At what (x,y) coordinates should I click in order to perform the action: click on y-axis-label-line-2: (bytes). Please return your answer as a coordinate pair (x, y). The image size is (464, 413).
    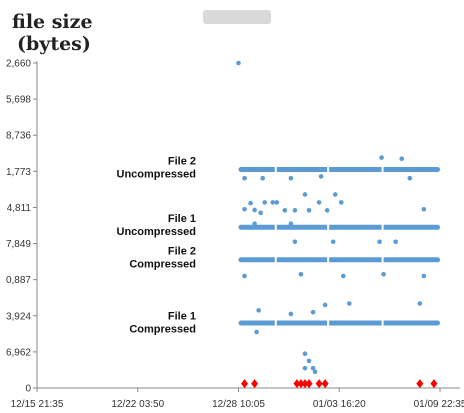
    Looking at the image, I should click on (54, 44).